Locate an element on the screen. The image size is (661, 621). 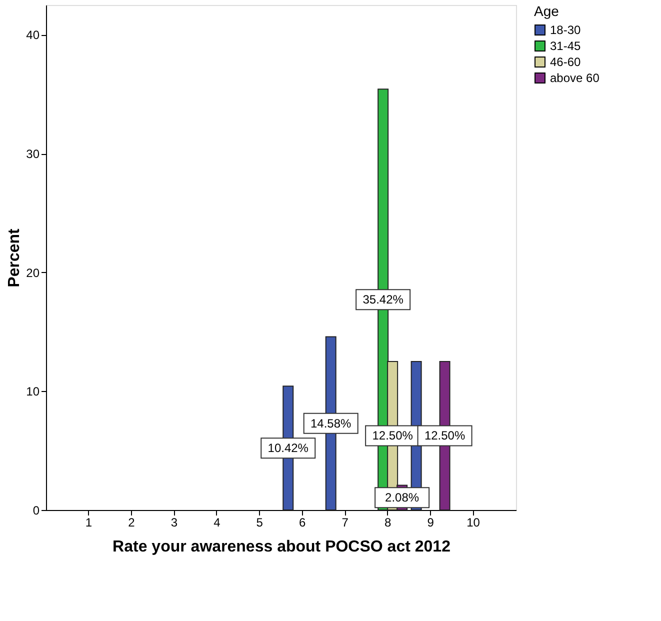
data-label: 35.42% is located at coordinates (383, 299).